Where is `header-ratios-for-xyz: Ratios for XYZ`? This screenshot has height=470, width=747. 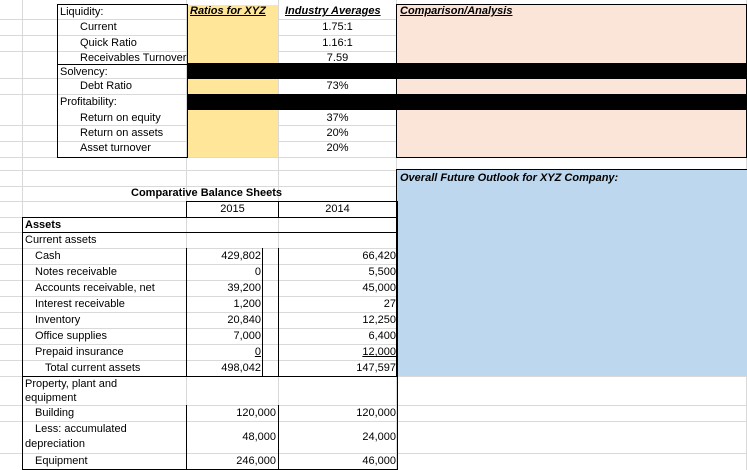 header-ratios-for-xyz: Ratios for XYZ is located at coordinates (228, 11).